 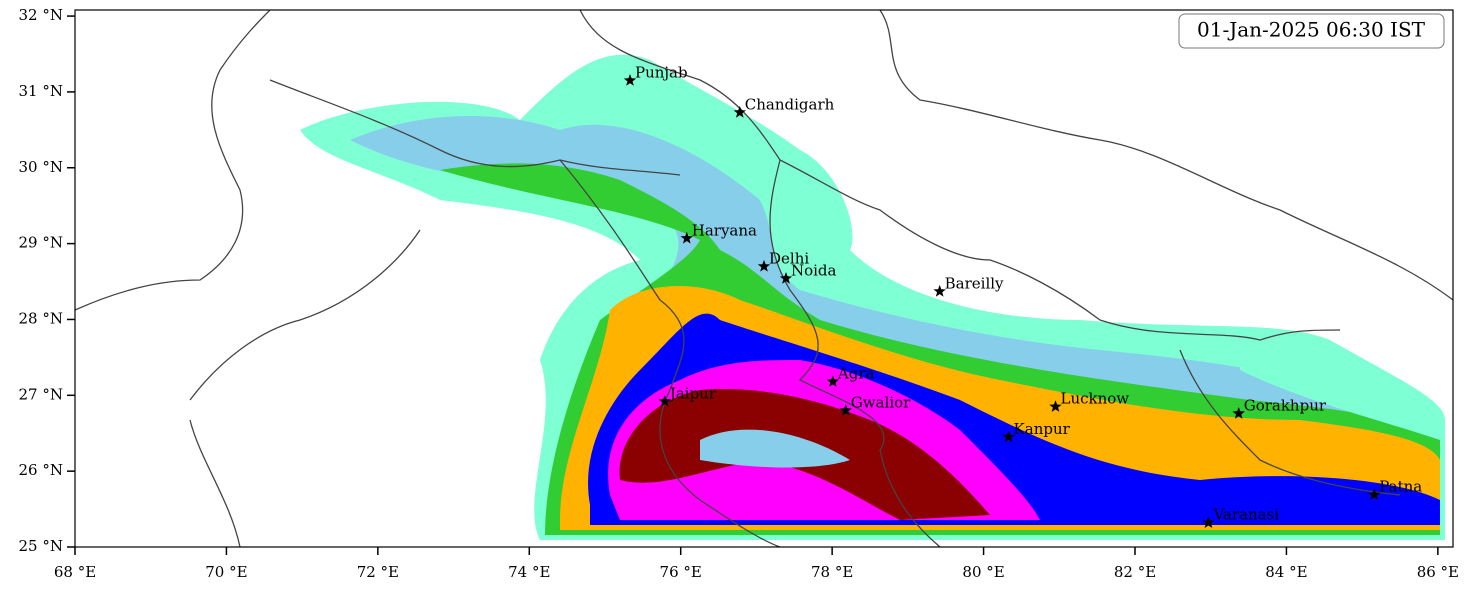 I want to click on x-tick-label: 76 °E, so click(x=681, y=572).